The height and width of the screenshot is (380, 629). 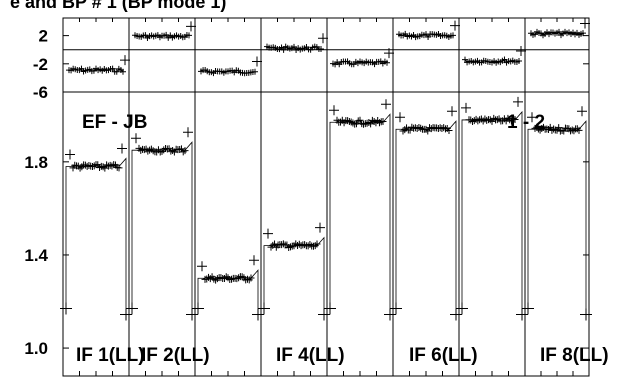 What do you see at coordinates (36, 162) in the screenshot?
I see `y-tick-label: 1.8` at bounding box center [36, 162].